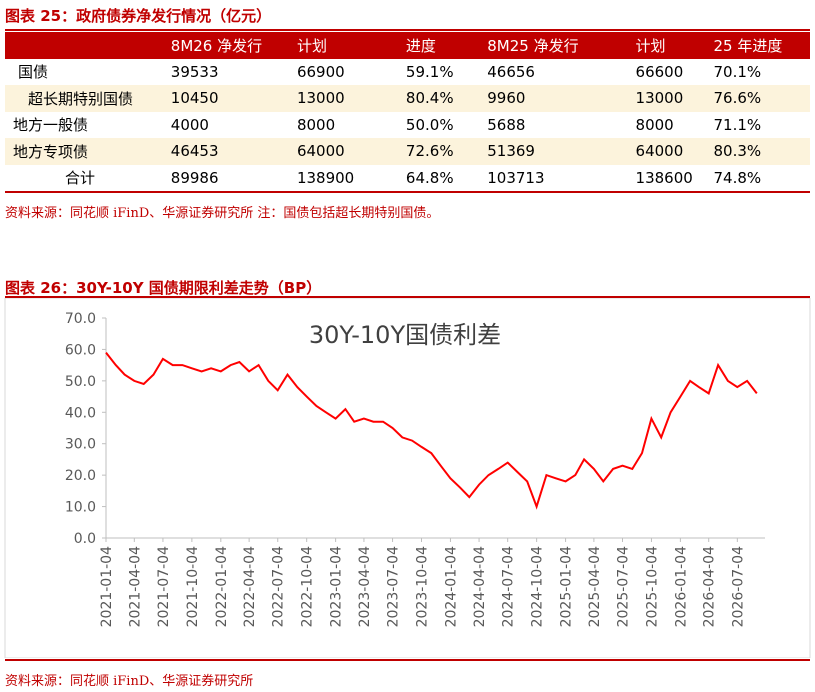 The image size is (815, 692). I want to click on x-tick-label: 2023-10-04, so click(423, 586).